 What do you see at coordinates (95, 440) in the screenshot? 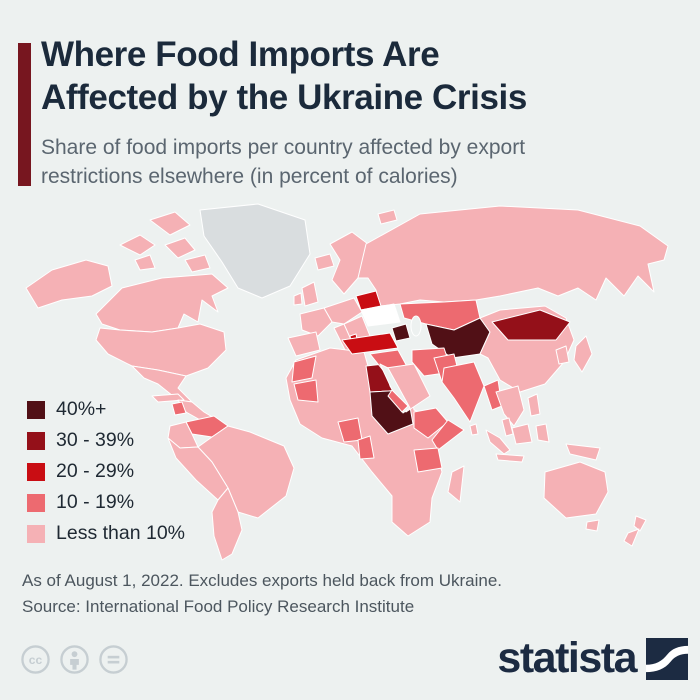
I see `legend-label-30-39: 30 - 39%` at bounding box center [95, 440].